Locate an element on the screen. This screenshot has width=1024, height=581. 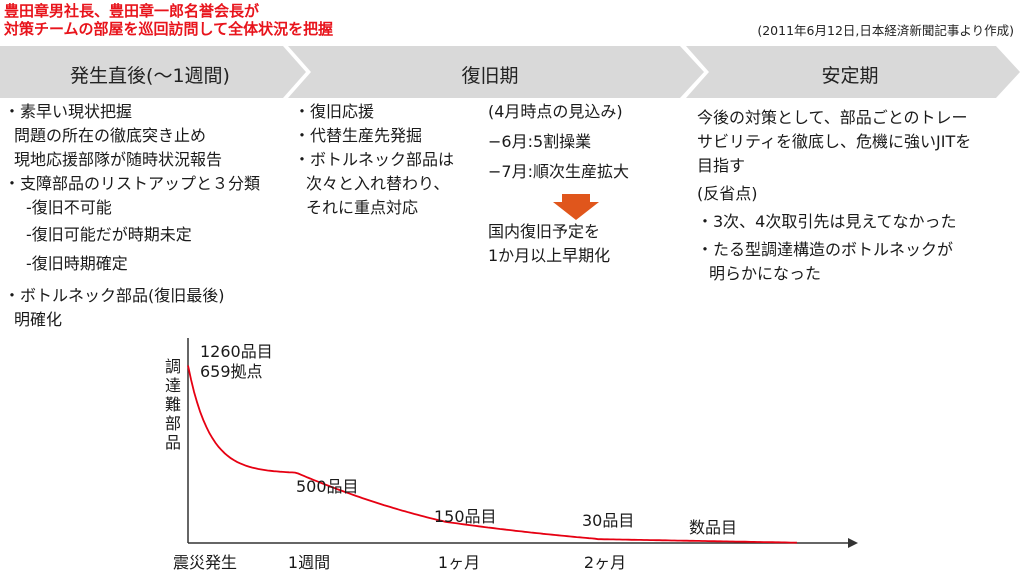
headline-line-1: 豊田章男社長、豊田章一郎名誉会長が is located at coordinates (132, 11).